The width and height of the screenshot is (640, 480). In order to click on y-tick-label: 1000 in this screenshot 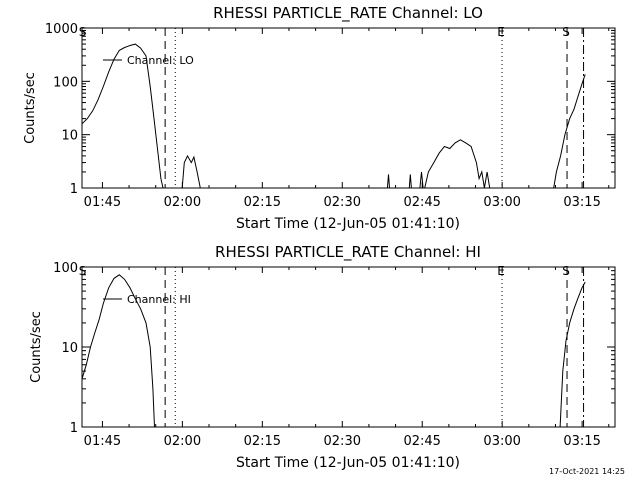, I will do `click(61, 29)`.